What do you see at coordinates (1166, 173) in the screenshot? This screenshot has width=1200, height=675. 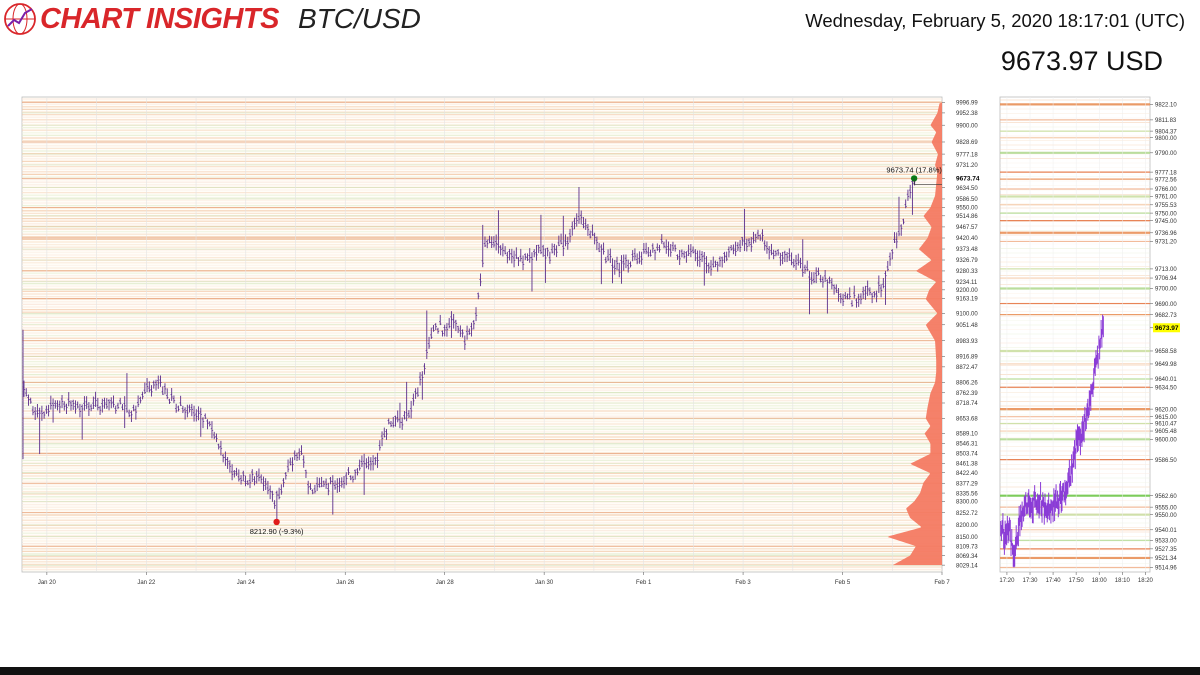 I see `intraday-y-tick-label: 9777.18` at bounding box center [1166, 173].